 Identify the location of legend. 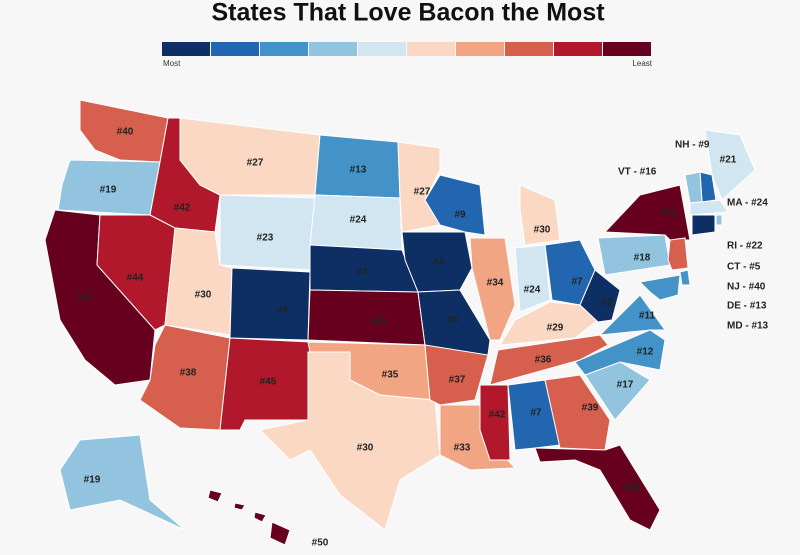
(406, 49).